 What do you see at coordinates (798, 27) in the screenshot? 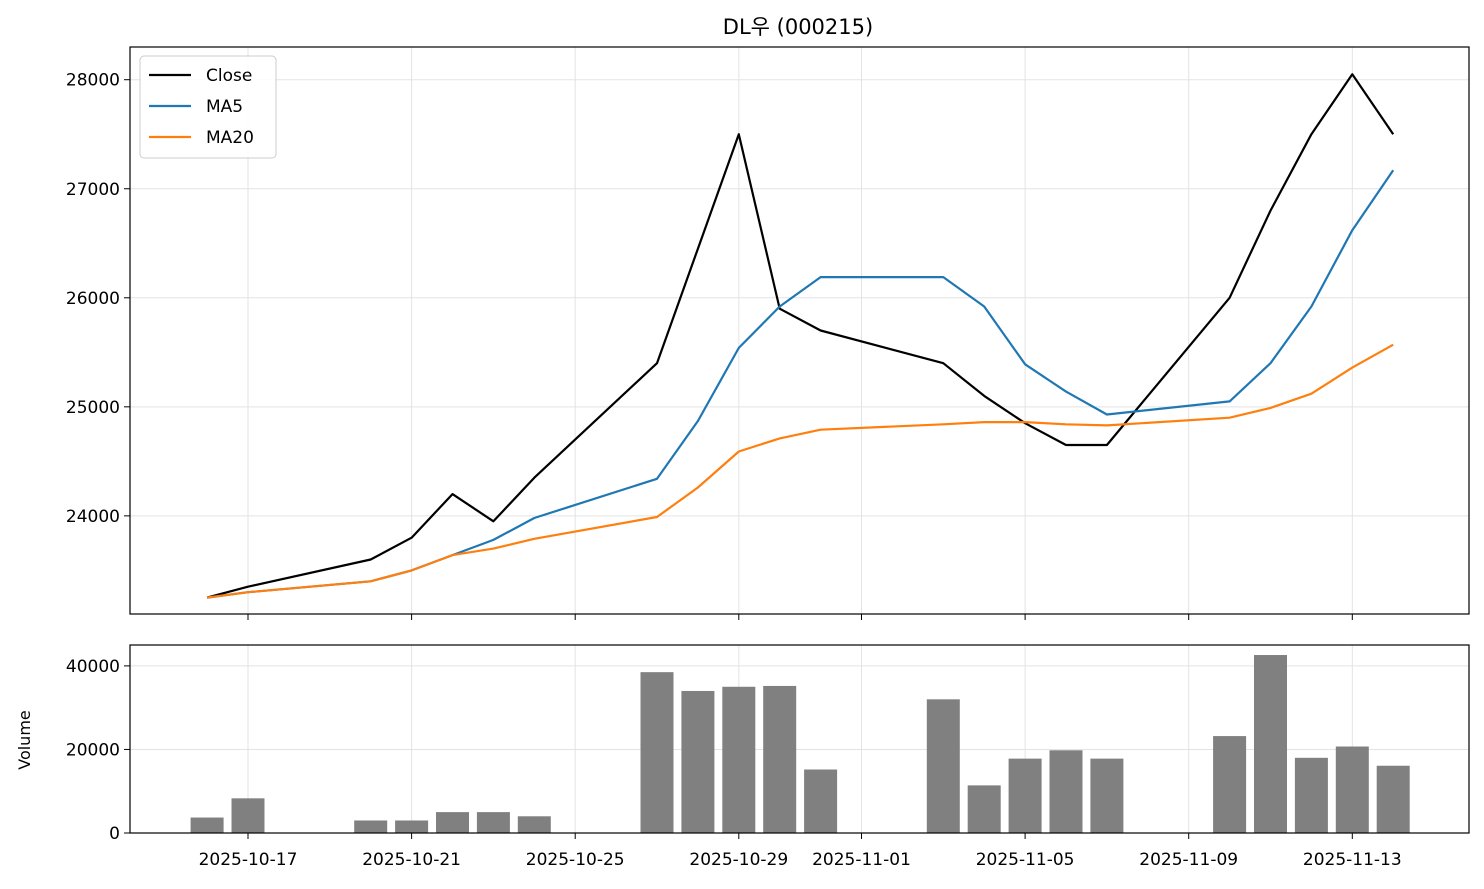
I see `chart-title: DL우 (000215)` at bounding box center [798, 27].